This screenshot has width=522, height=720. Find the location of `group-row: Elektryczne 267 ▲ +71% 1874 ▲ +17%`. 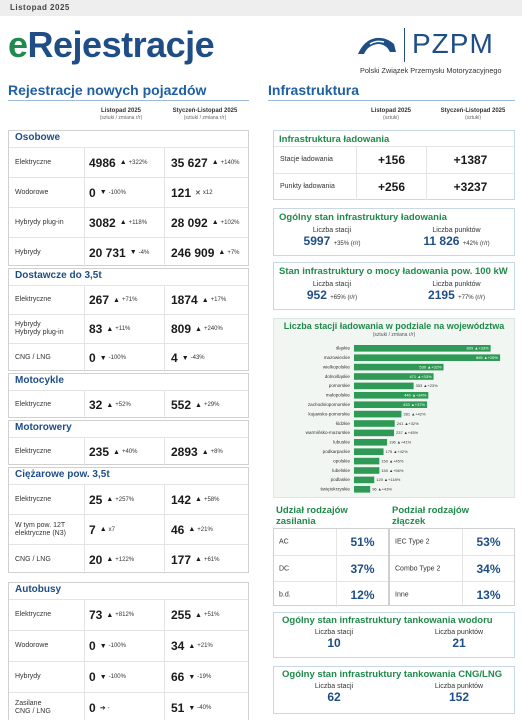

group-row: Elektryczne 267 ▲ +71% 1874 ▲ +17% is located at coordinates (128, 299).